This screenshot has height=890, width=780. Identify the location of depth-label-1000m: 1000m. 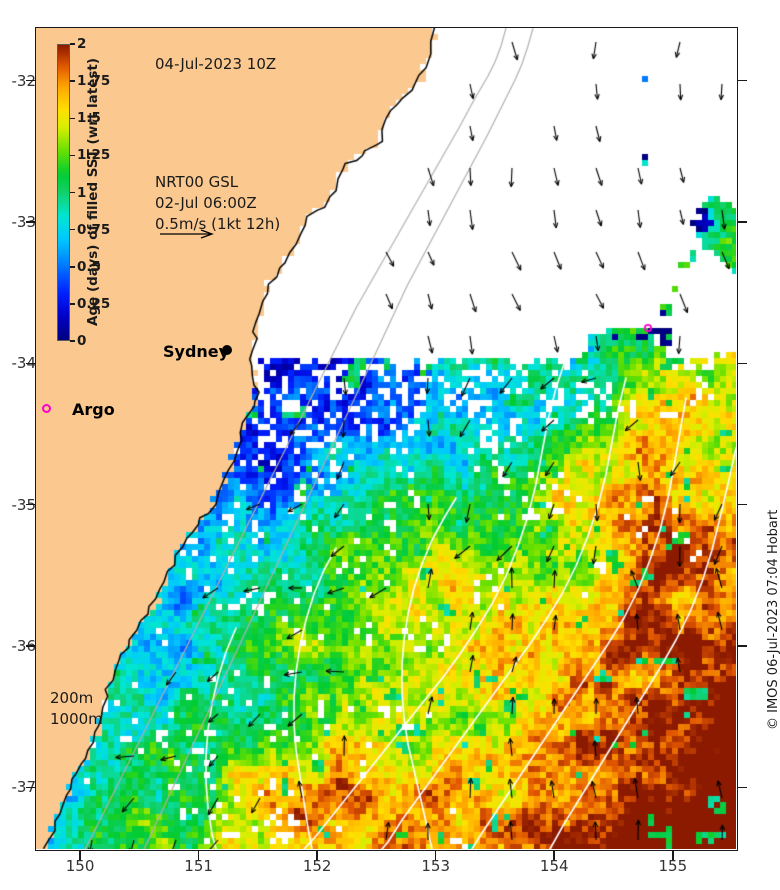
(76, 719).